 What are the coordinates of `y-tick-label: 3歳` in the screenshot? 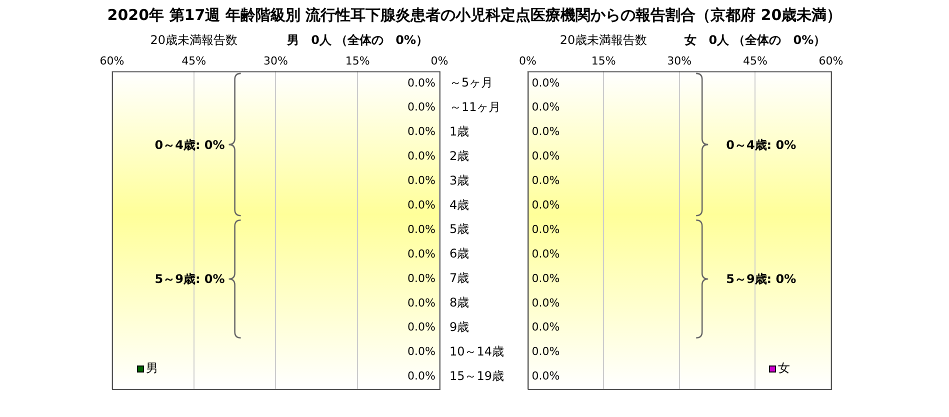 It's located at (459, 180).